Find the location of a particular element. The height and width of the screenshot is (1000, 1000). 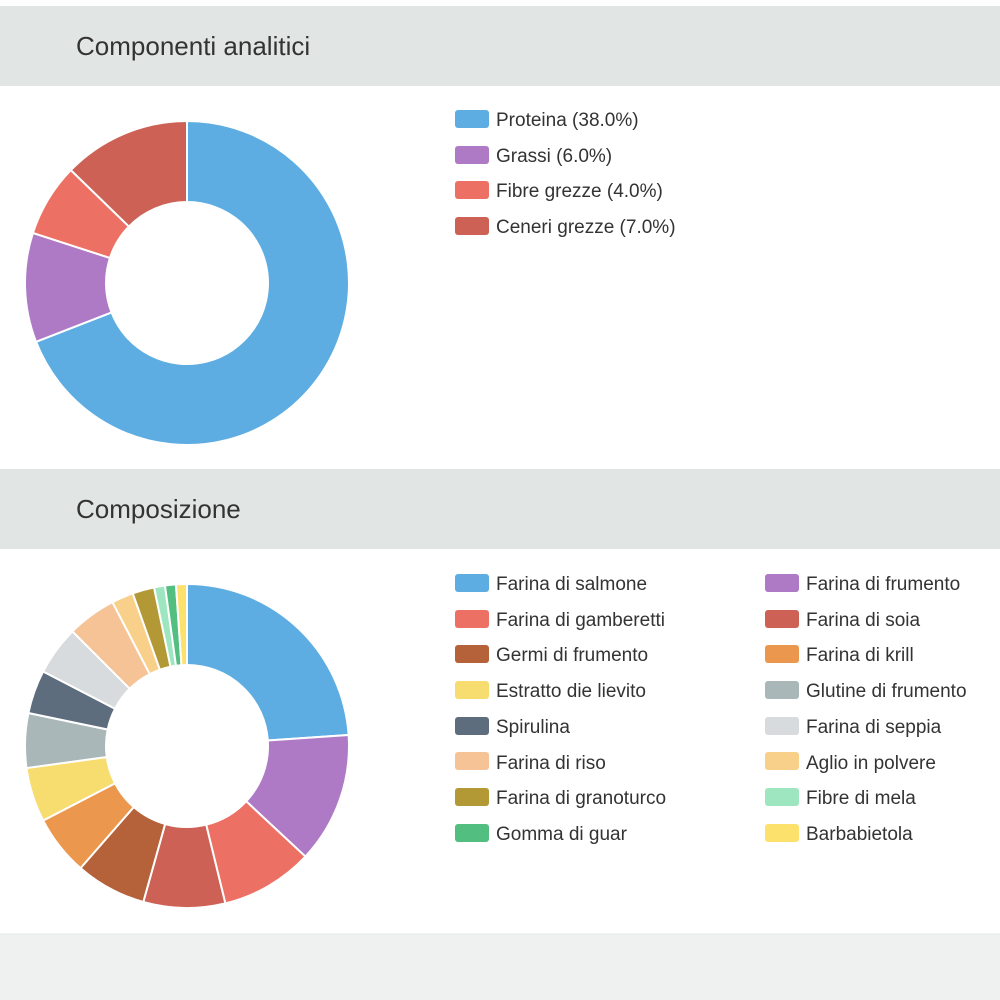

legend-item: Ceneri grezze (7.0%) is located at coordinates (565, 228).